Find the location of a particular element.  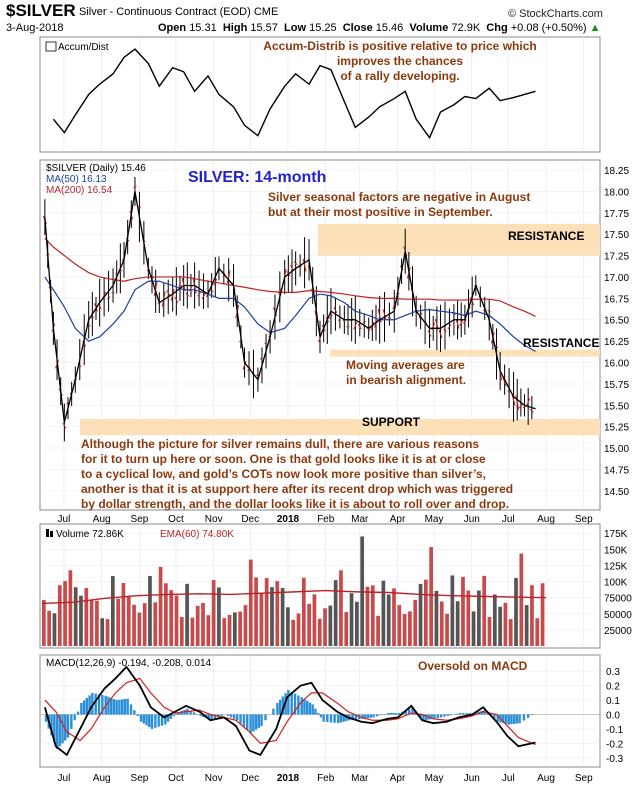

macd-x-label: Sep is located at coordinates (140, 778).